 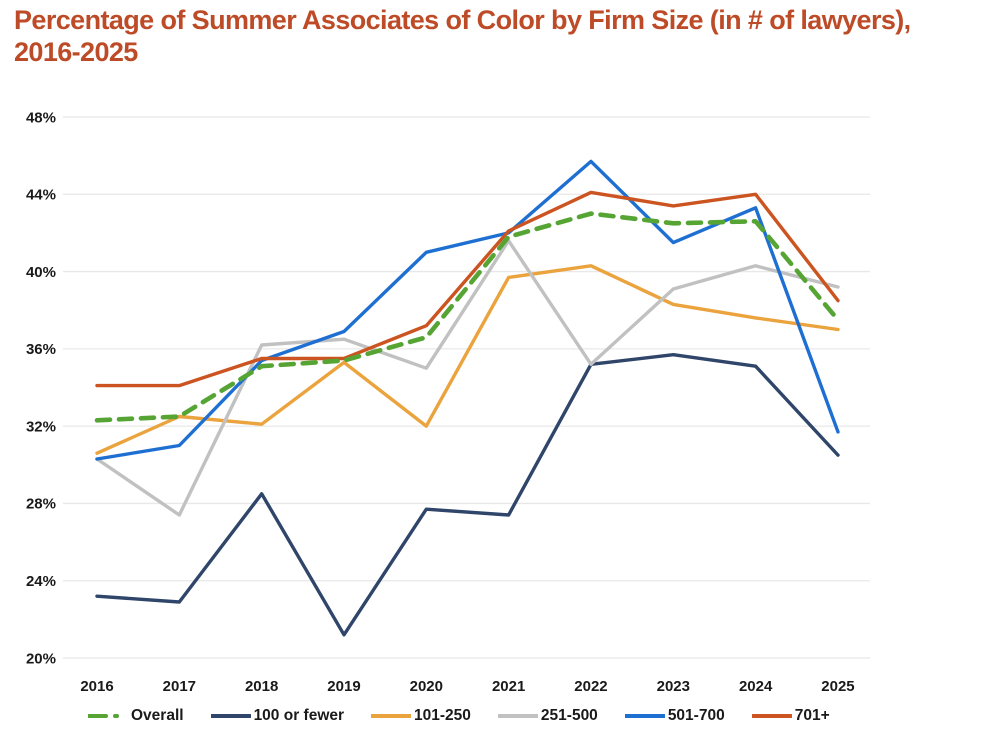 I want to click on x-axis-tick-label: 2023, so click(x=673, y=686).